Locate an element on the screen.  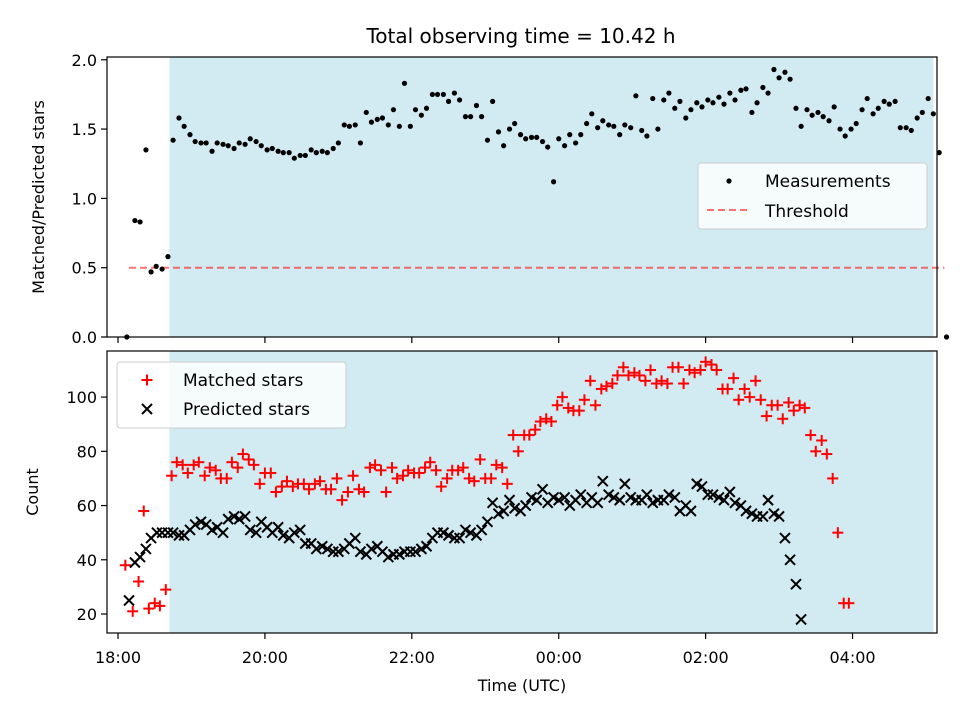
top-legend: Measurements Threshold is located at coordinates (812, 196).